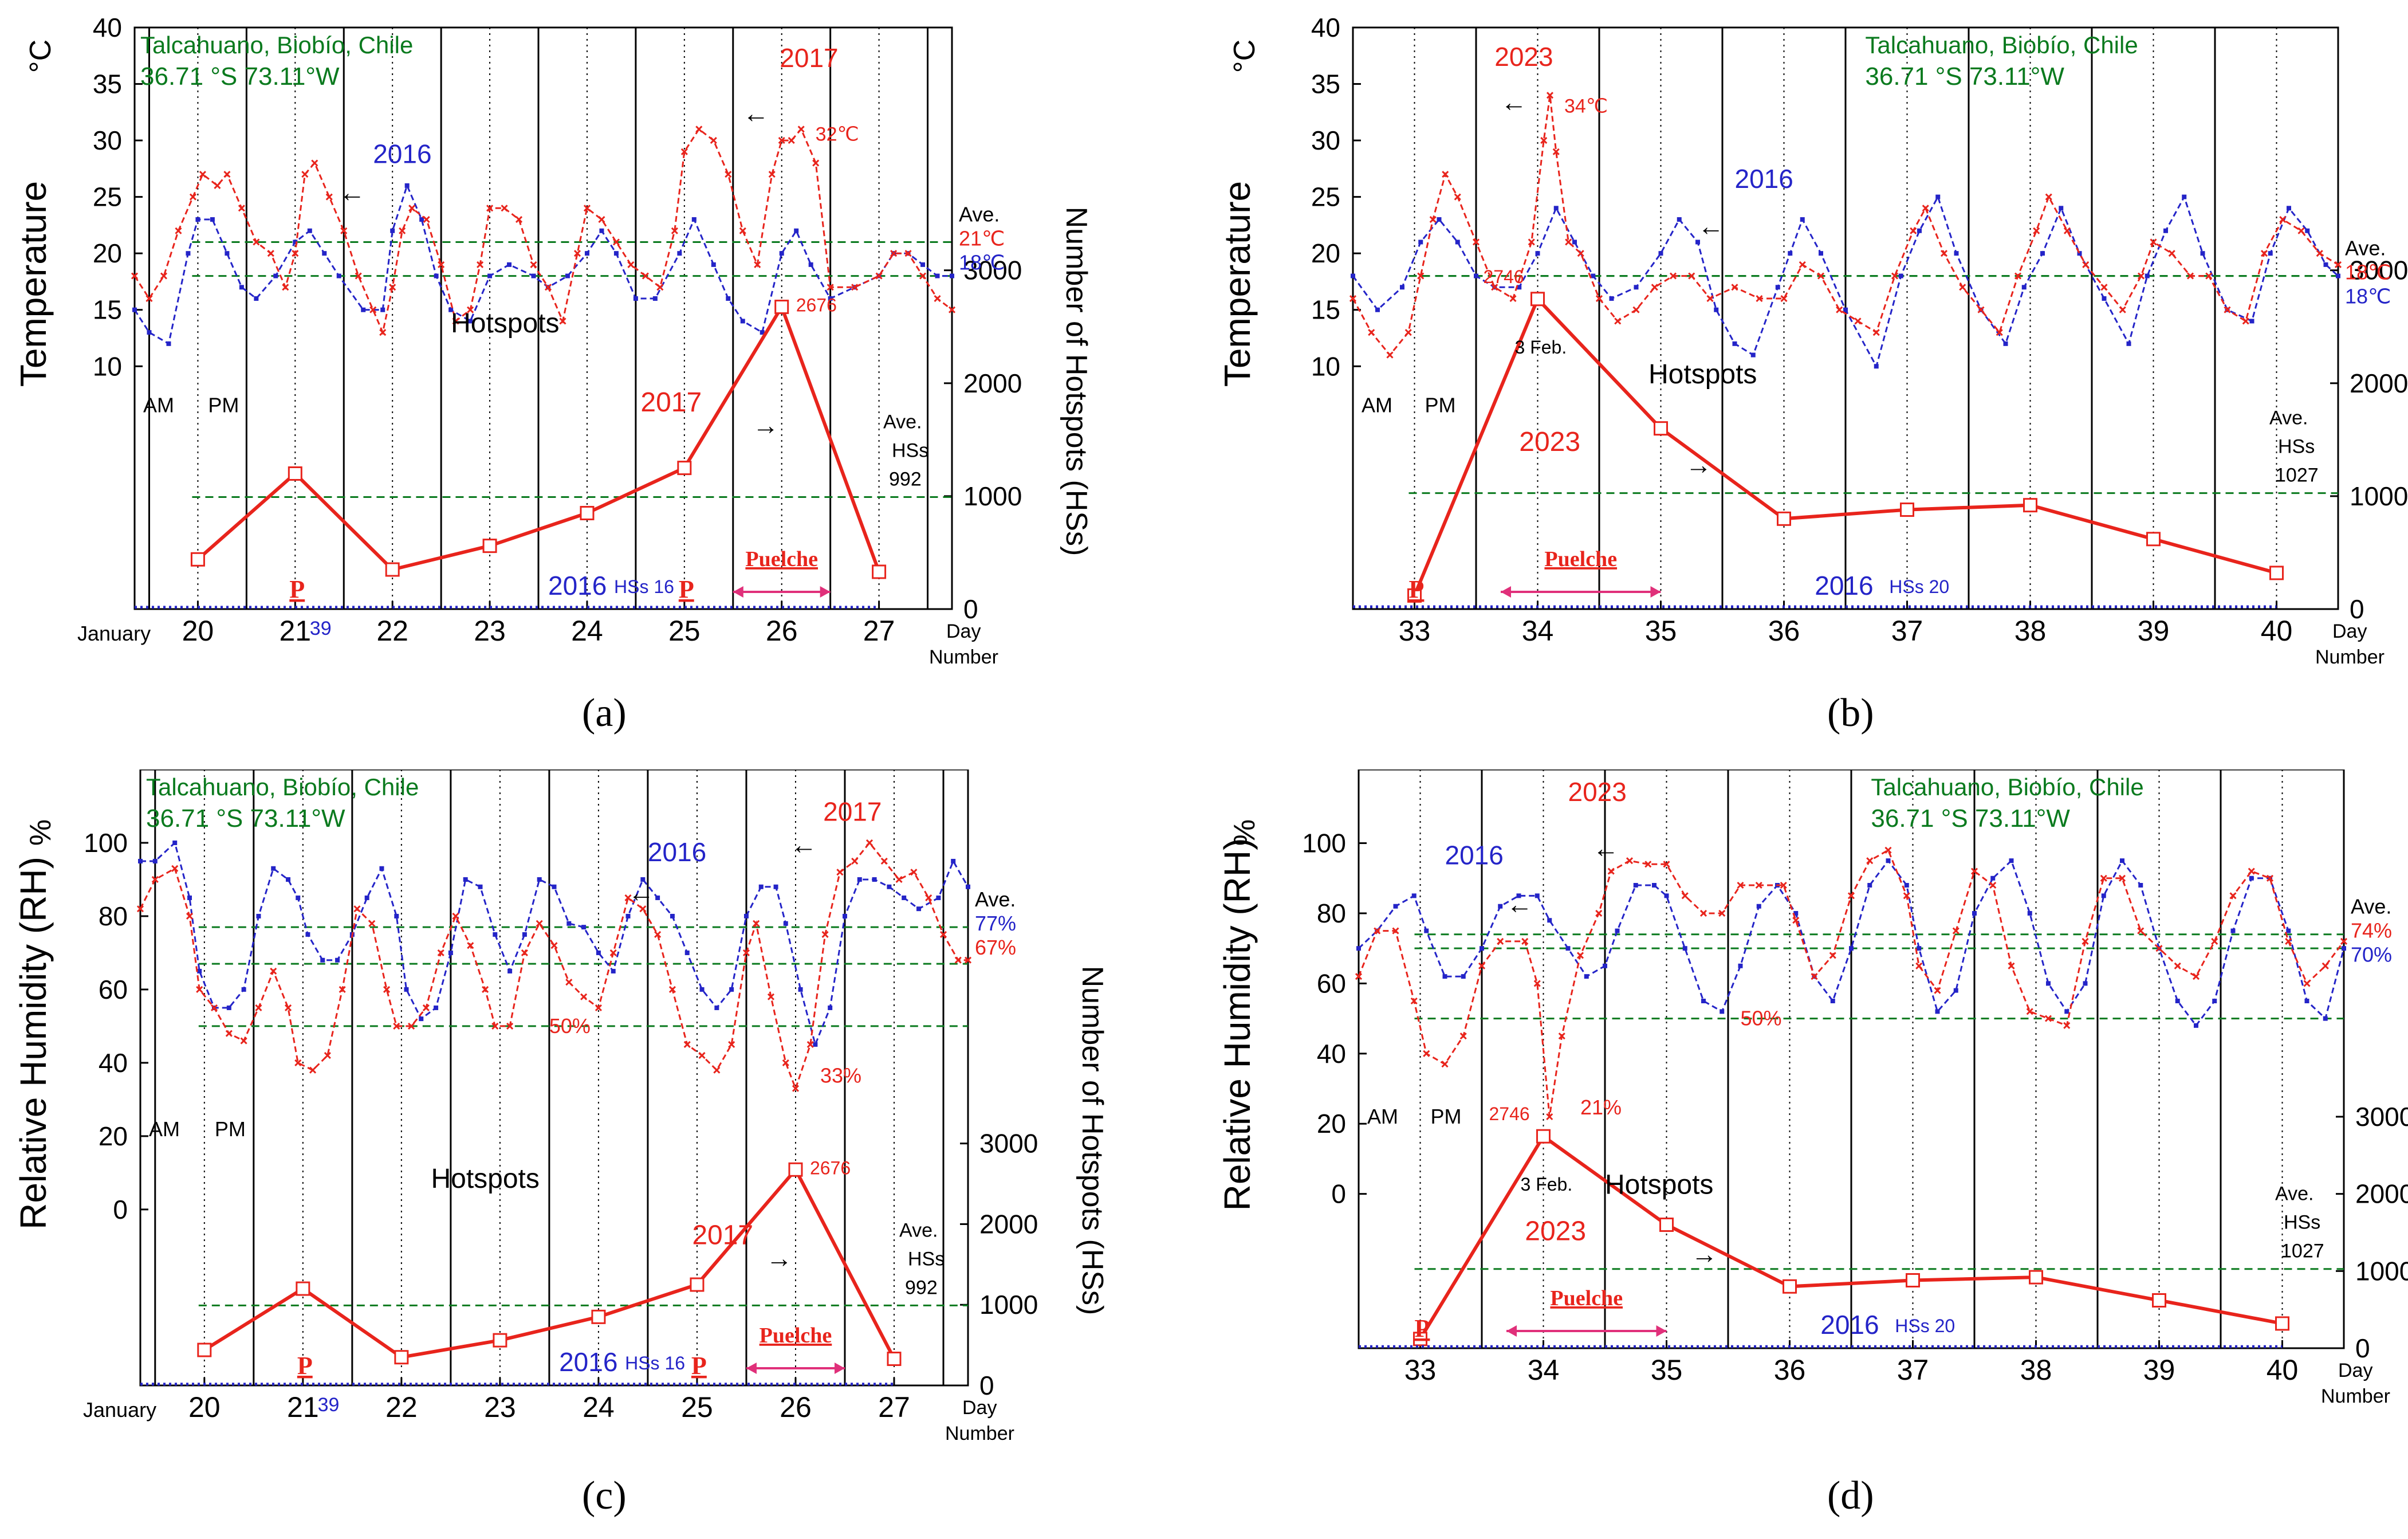 This screenshot has width=2408, height=1539. Describe the element at coordinates (392, 631) in the screenshot. I see `x-tick-label: 22` at that location.